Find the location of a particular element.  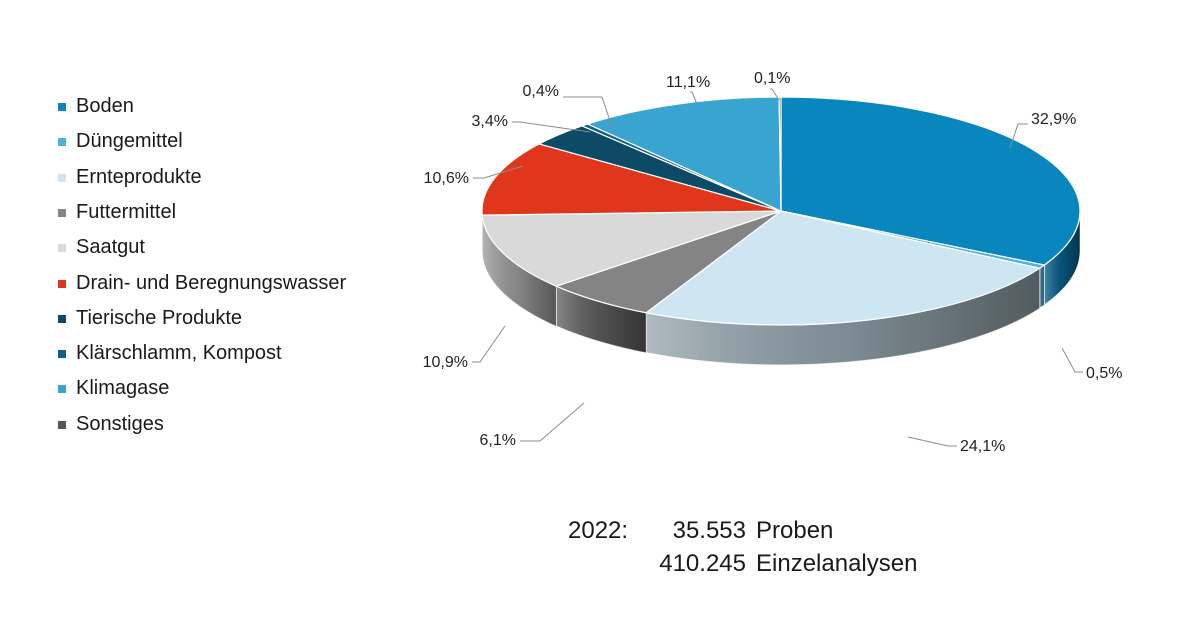

legend-label: Tierische Produkte is located at coordinates (159, 317).